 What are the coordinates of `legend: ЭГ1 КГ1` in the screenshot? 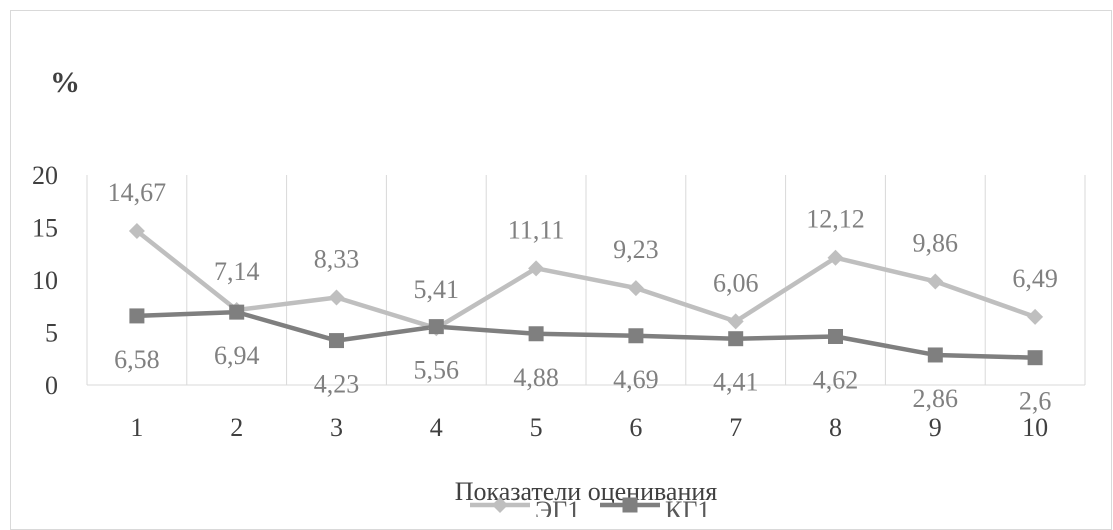 It's located at (590, 506).